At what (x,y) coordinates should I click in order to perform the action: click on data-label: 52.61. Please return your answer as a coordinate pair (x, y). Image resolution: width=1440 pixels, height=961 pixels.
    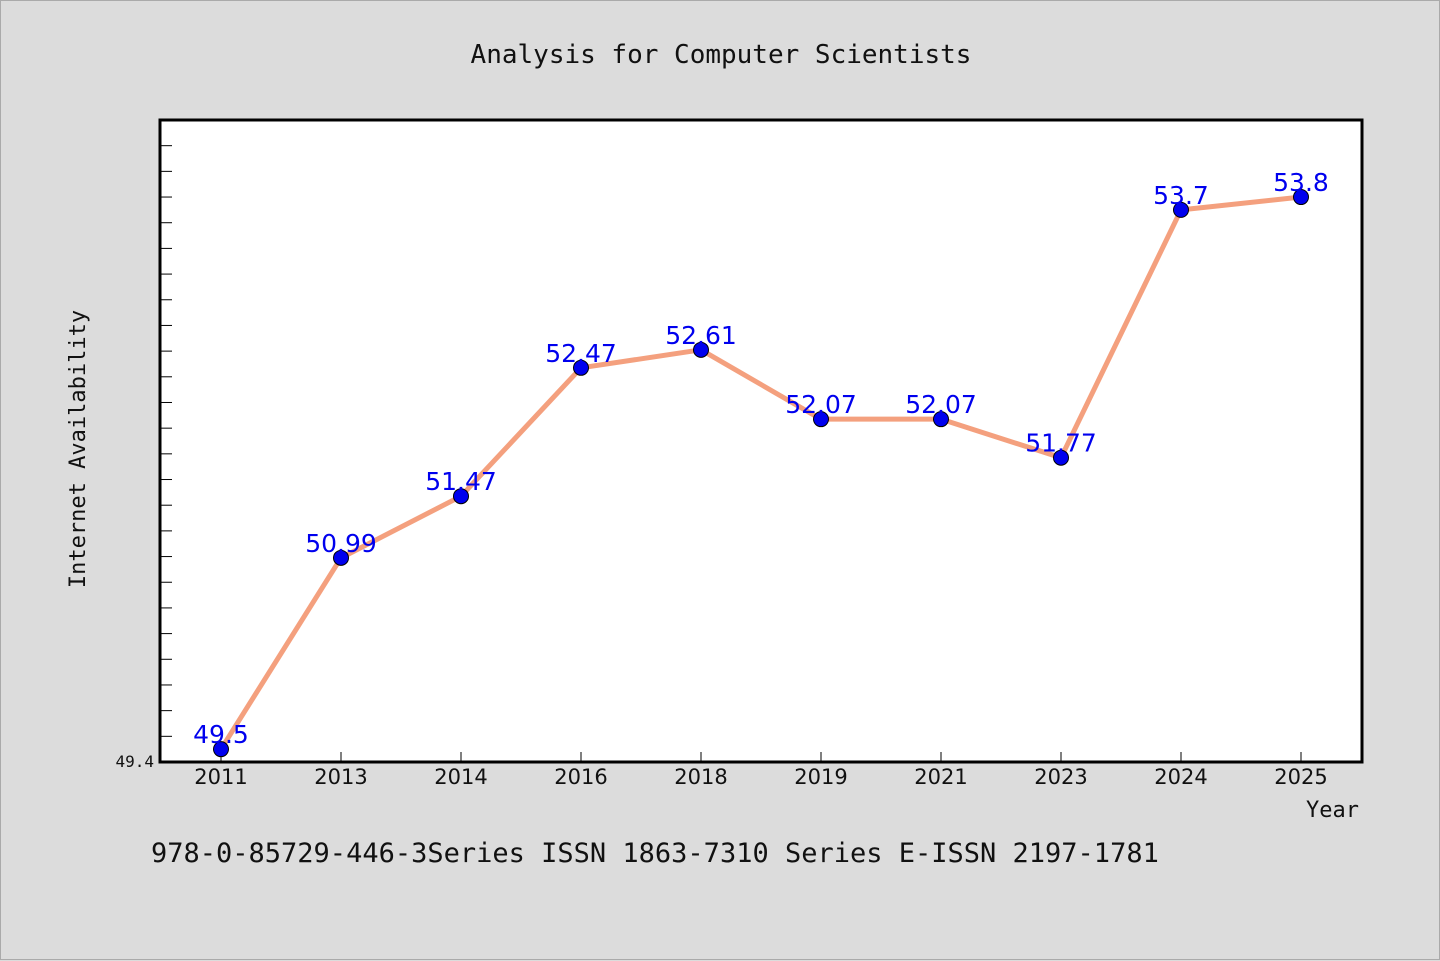
    Looking at the image, I should click on (701, 335).